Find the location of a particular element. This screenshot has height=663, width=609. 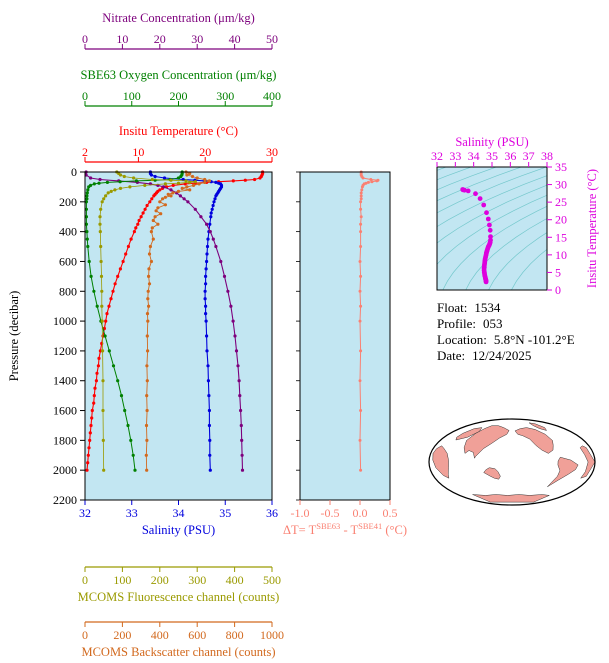

location-value: 5.8°N -101.2°E is located at coordinates (534, 339).